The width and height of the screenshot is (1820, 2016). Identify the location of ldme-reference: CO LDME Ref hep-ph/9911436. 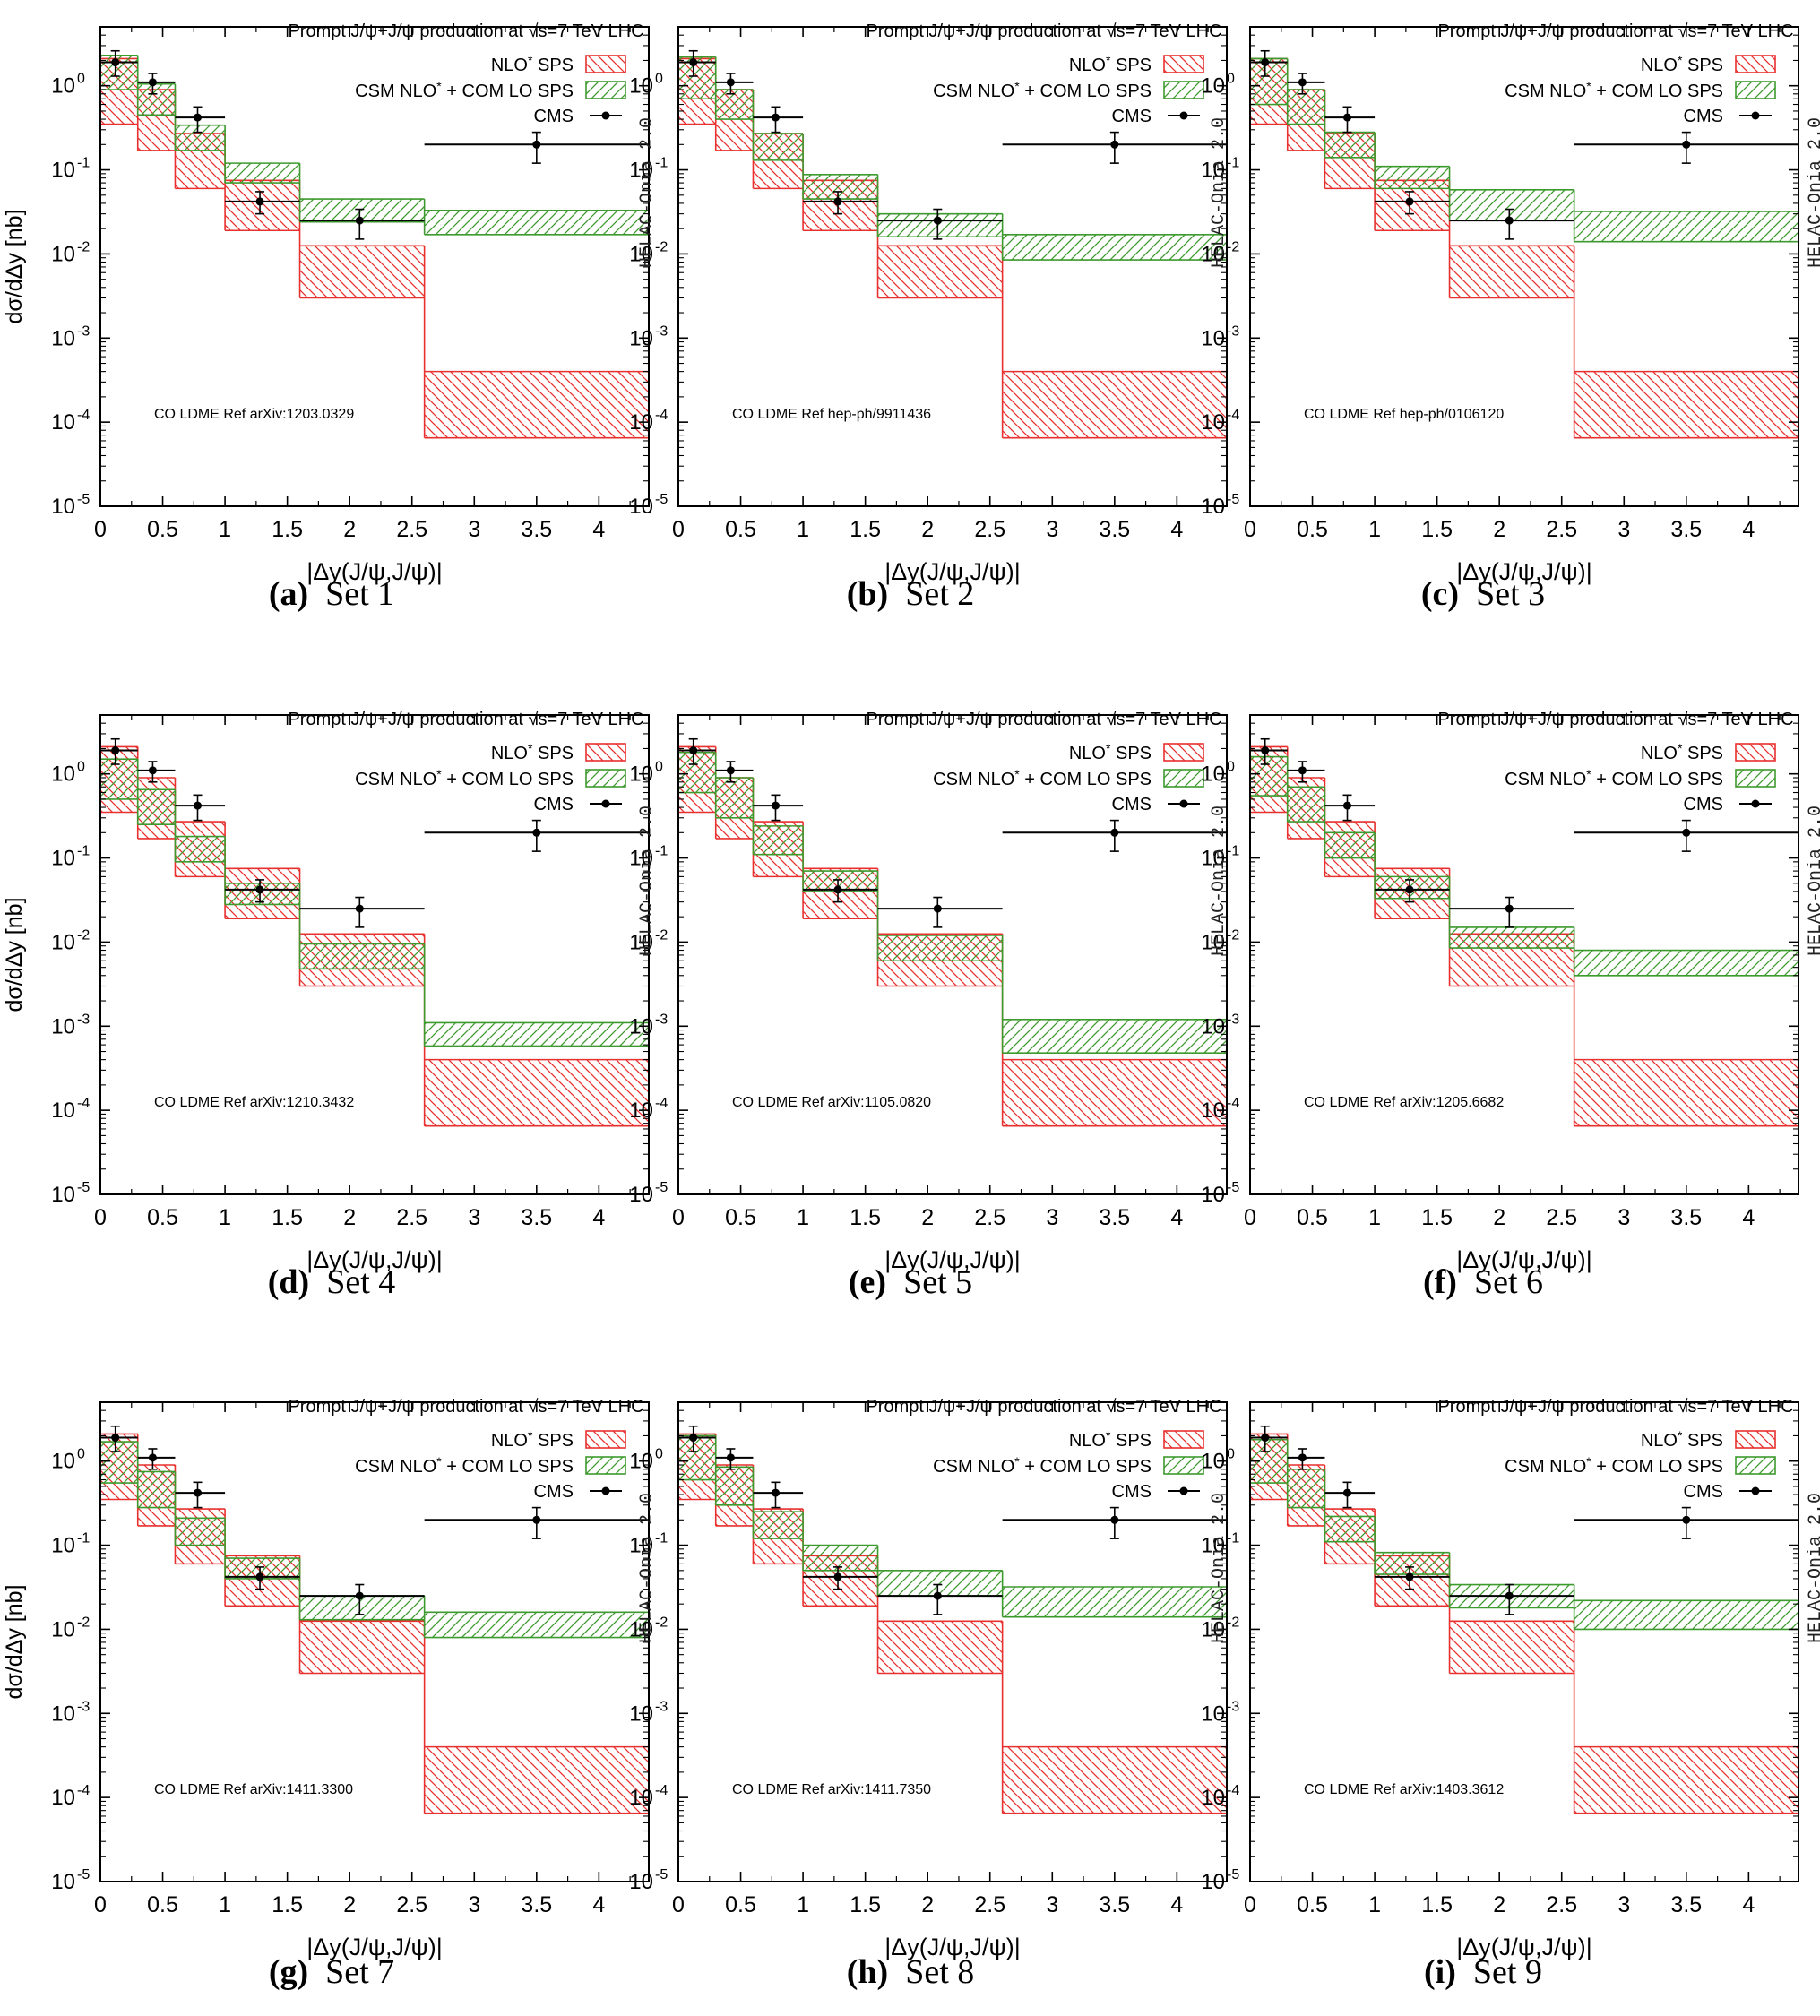
(831, 415).